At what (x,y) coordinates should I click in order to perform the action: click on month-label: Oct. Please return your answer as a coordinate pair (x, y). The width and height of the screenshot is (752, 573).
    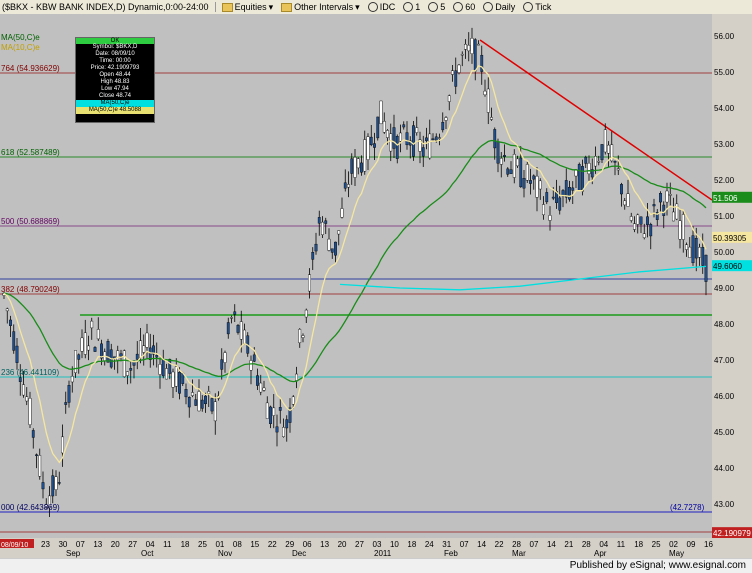
    Looking at the image, I should click on (147, 553).